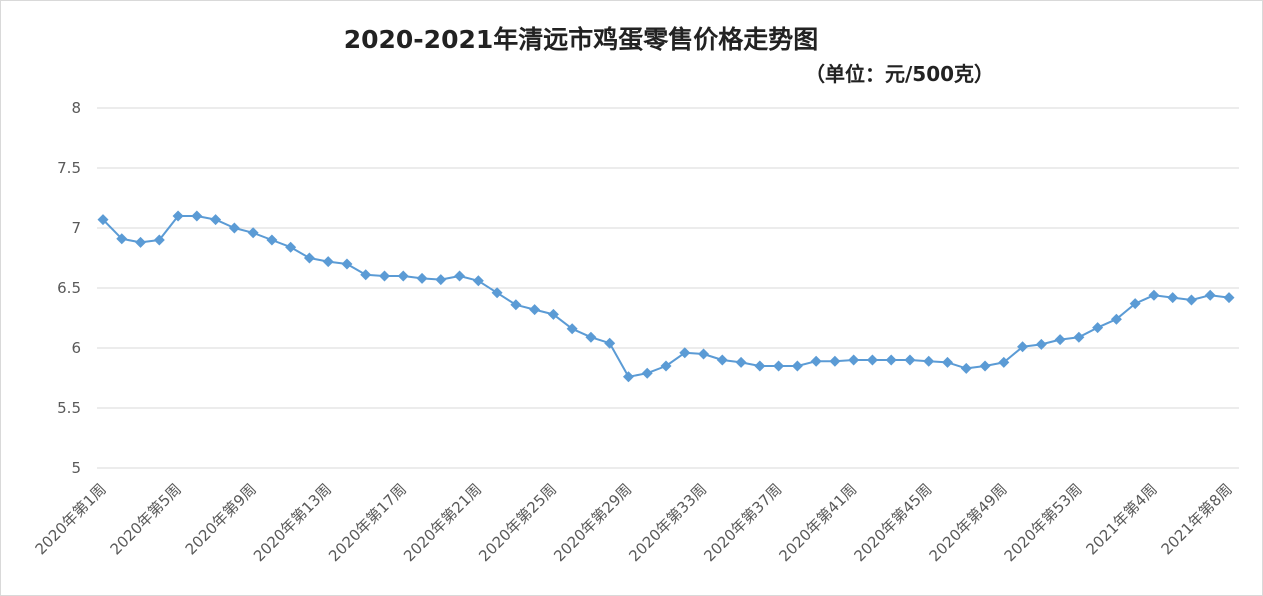  I want to click on x-tick-label: 2020年第33周, so click(667, 522).